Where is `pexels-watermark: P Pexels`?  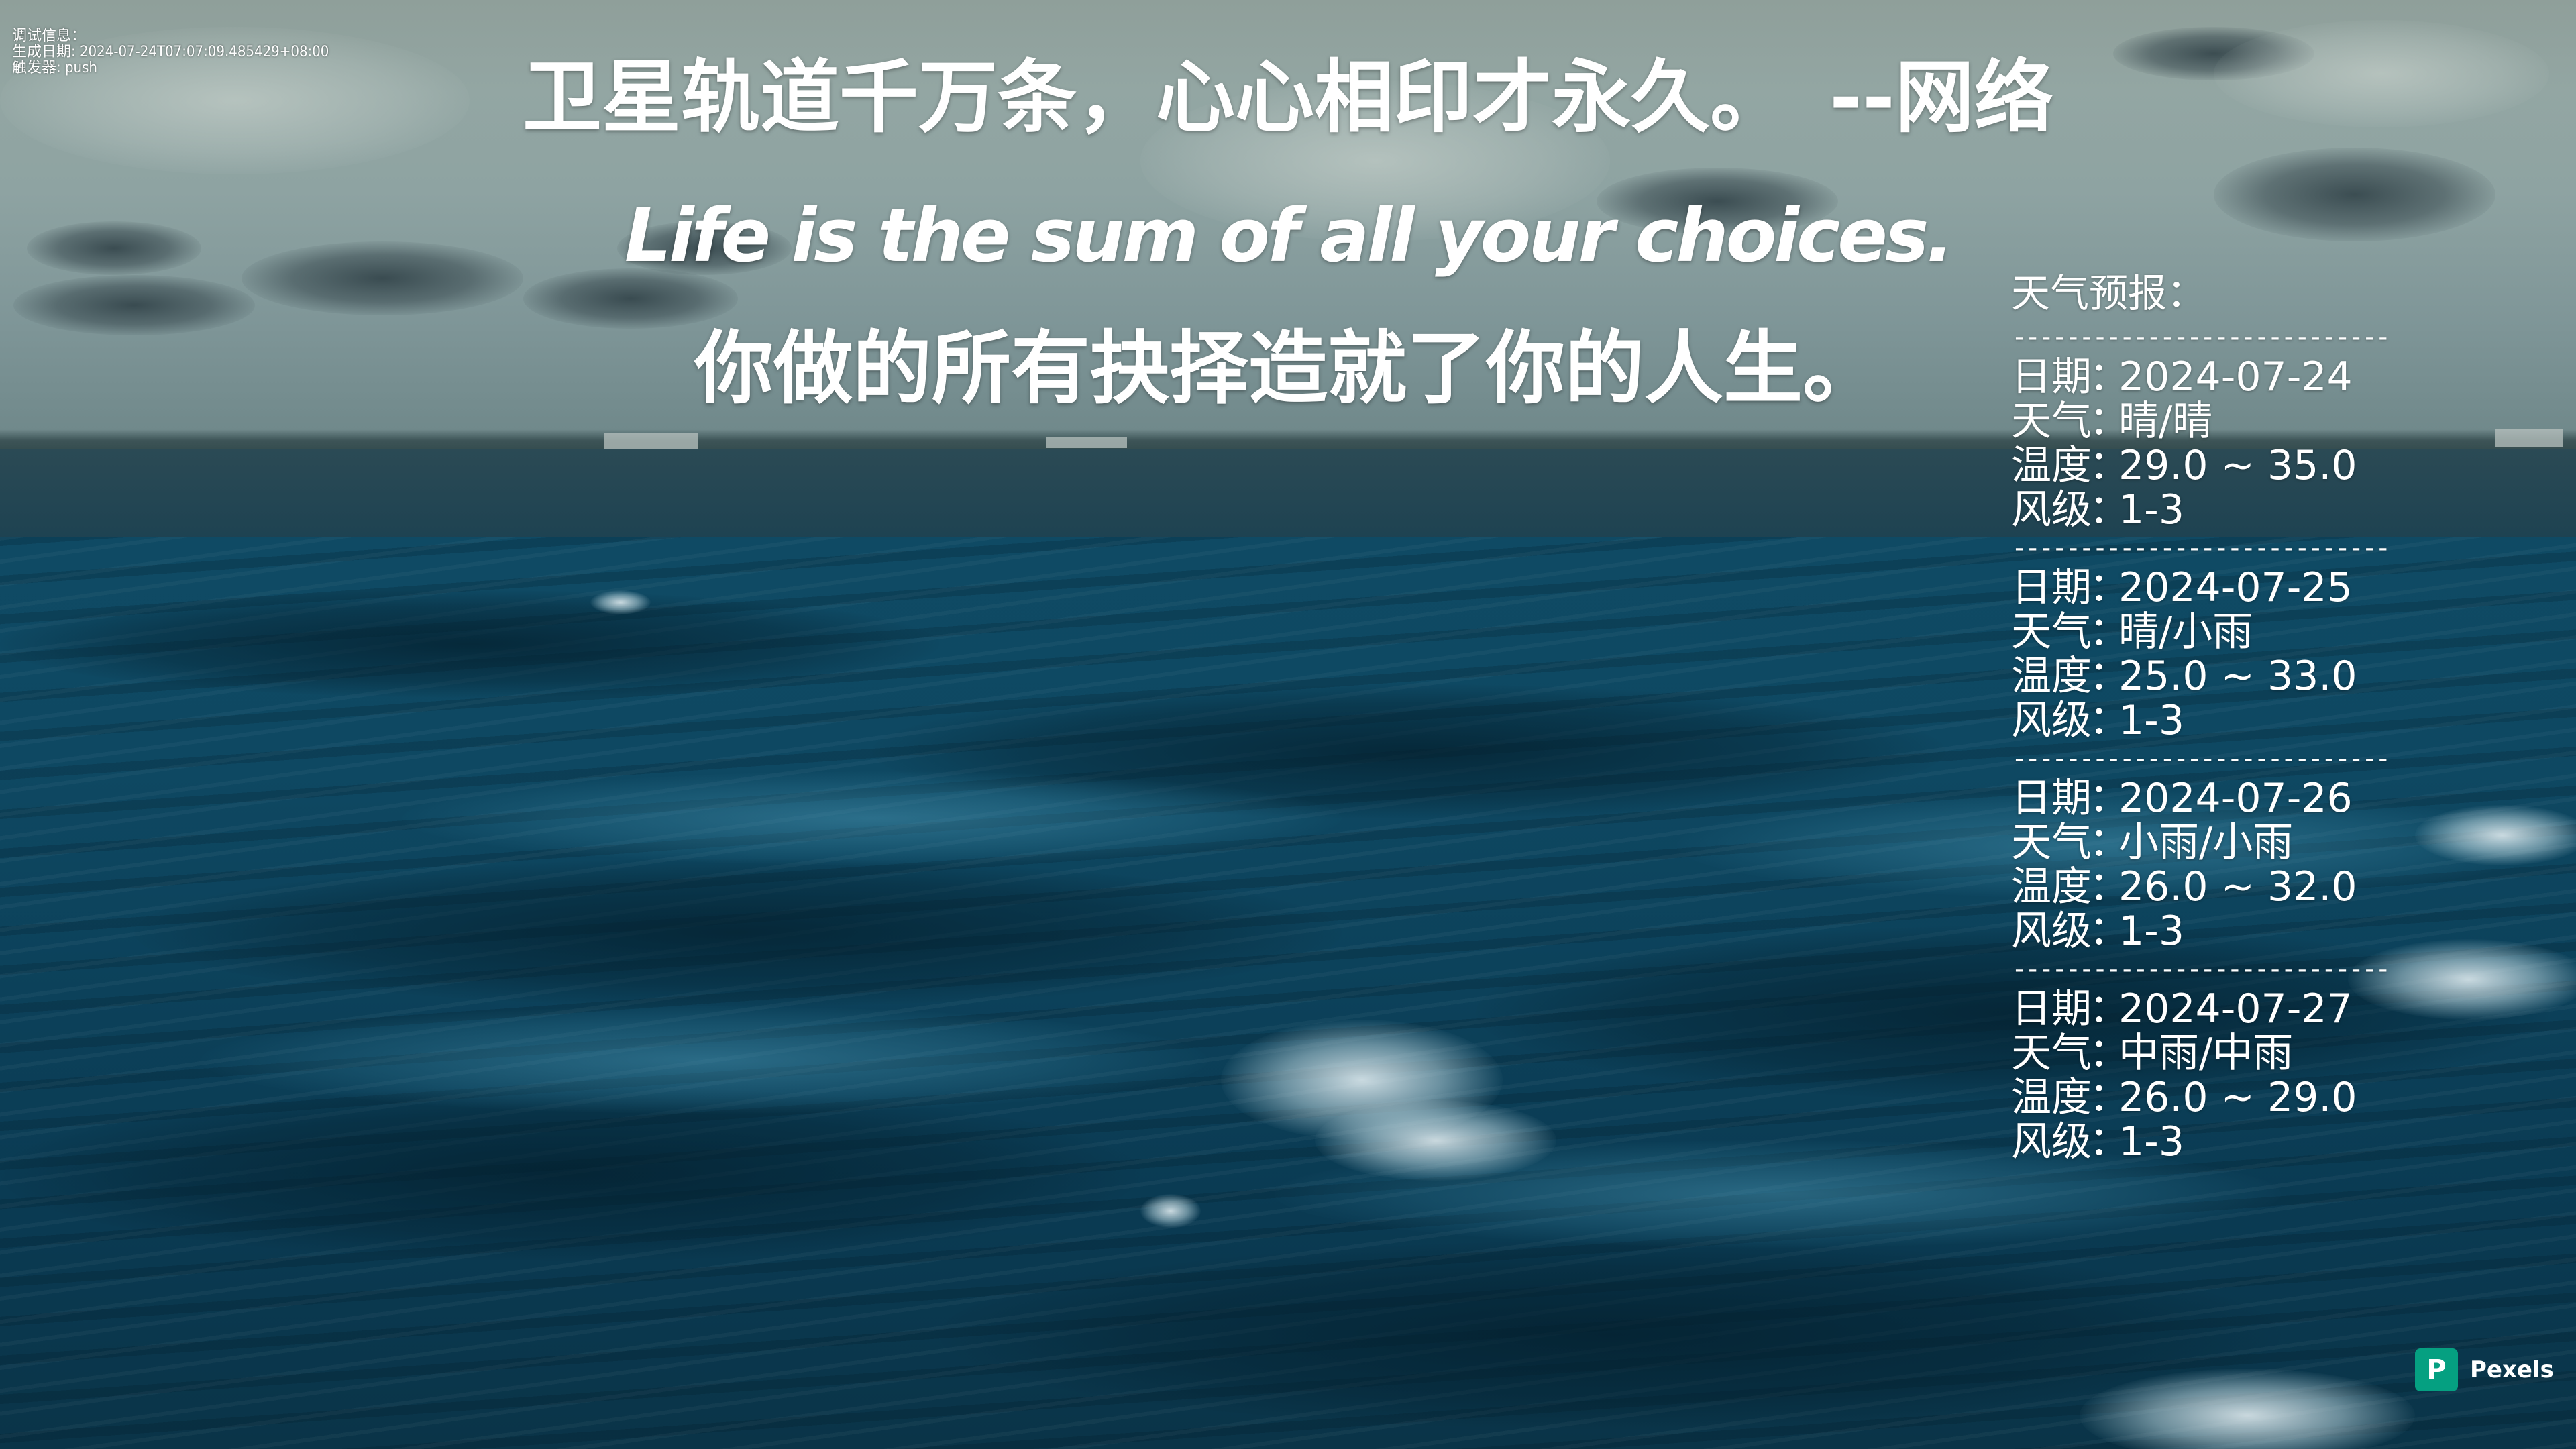
pexels-watermark: P Pexels is located at coordinates (2484, 1369).